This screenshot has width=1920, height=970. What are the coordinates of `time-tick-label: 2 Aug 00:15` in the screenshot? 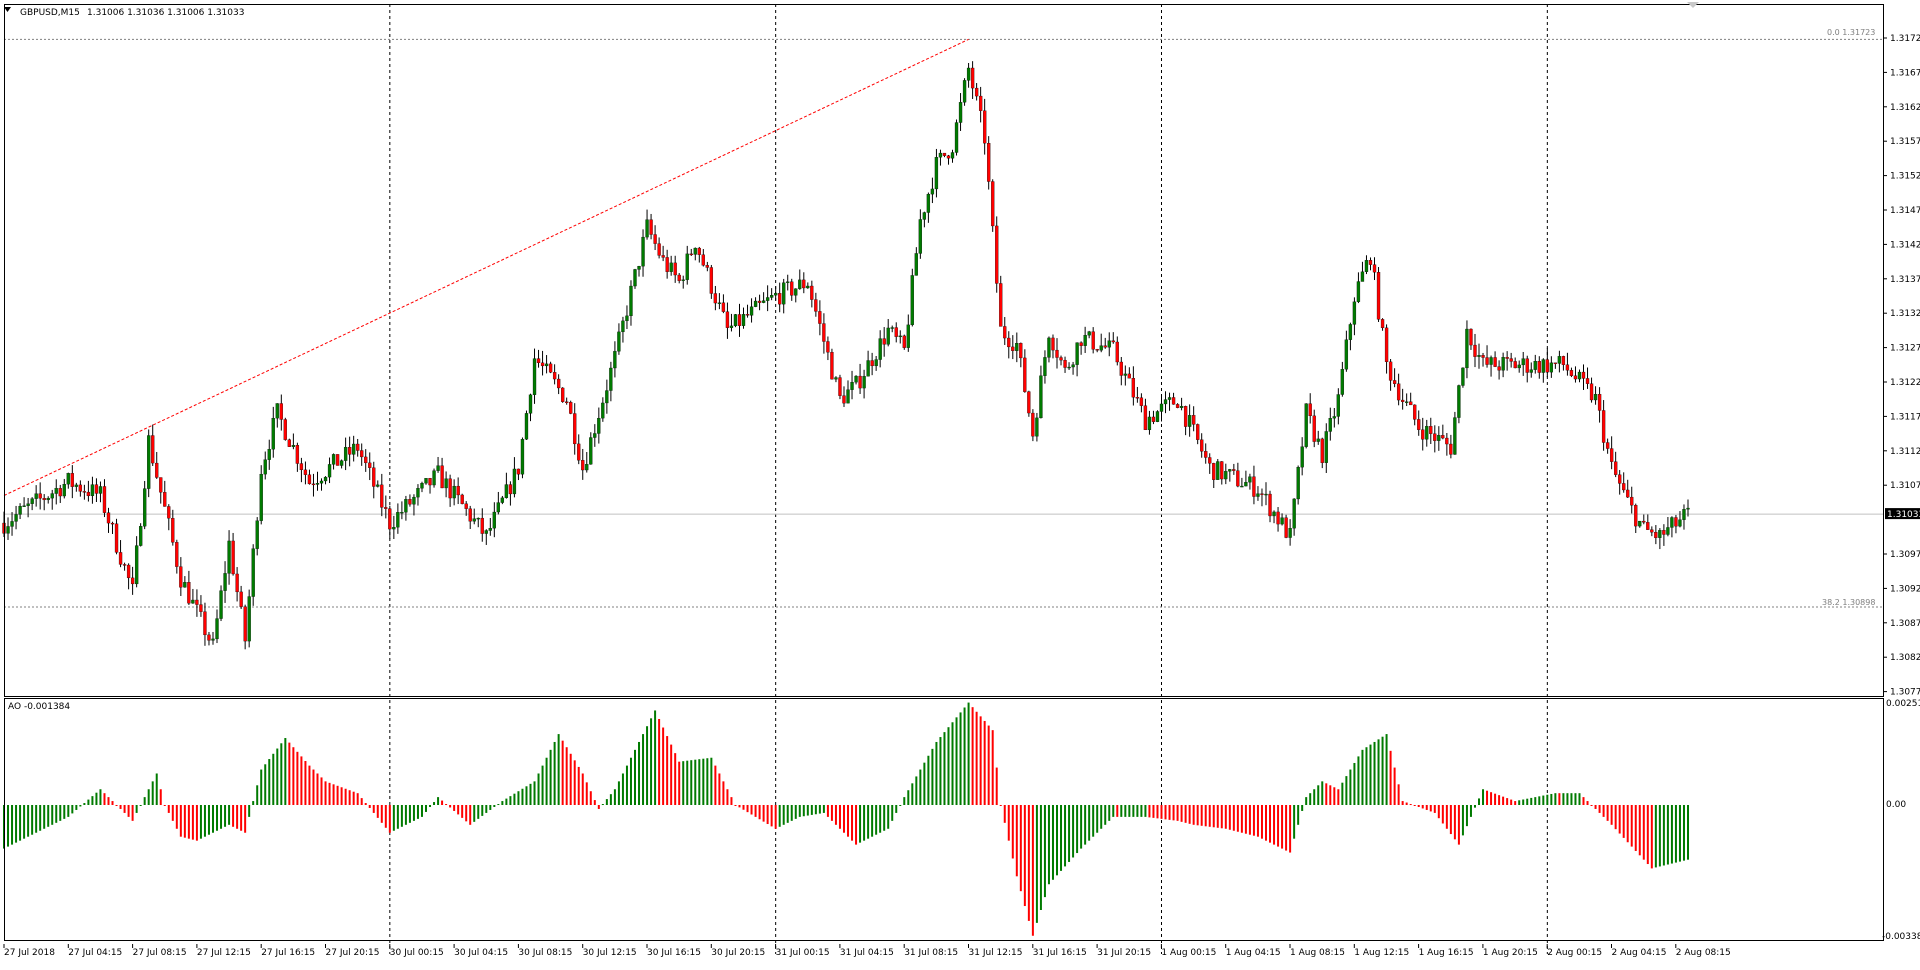 It's located at (1574, 953).